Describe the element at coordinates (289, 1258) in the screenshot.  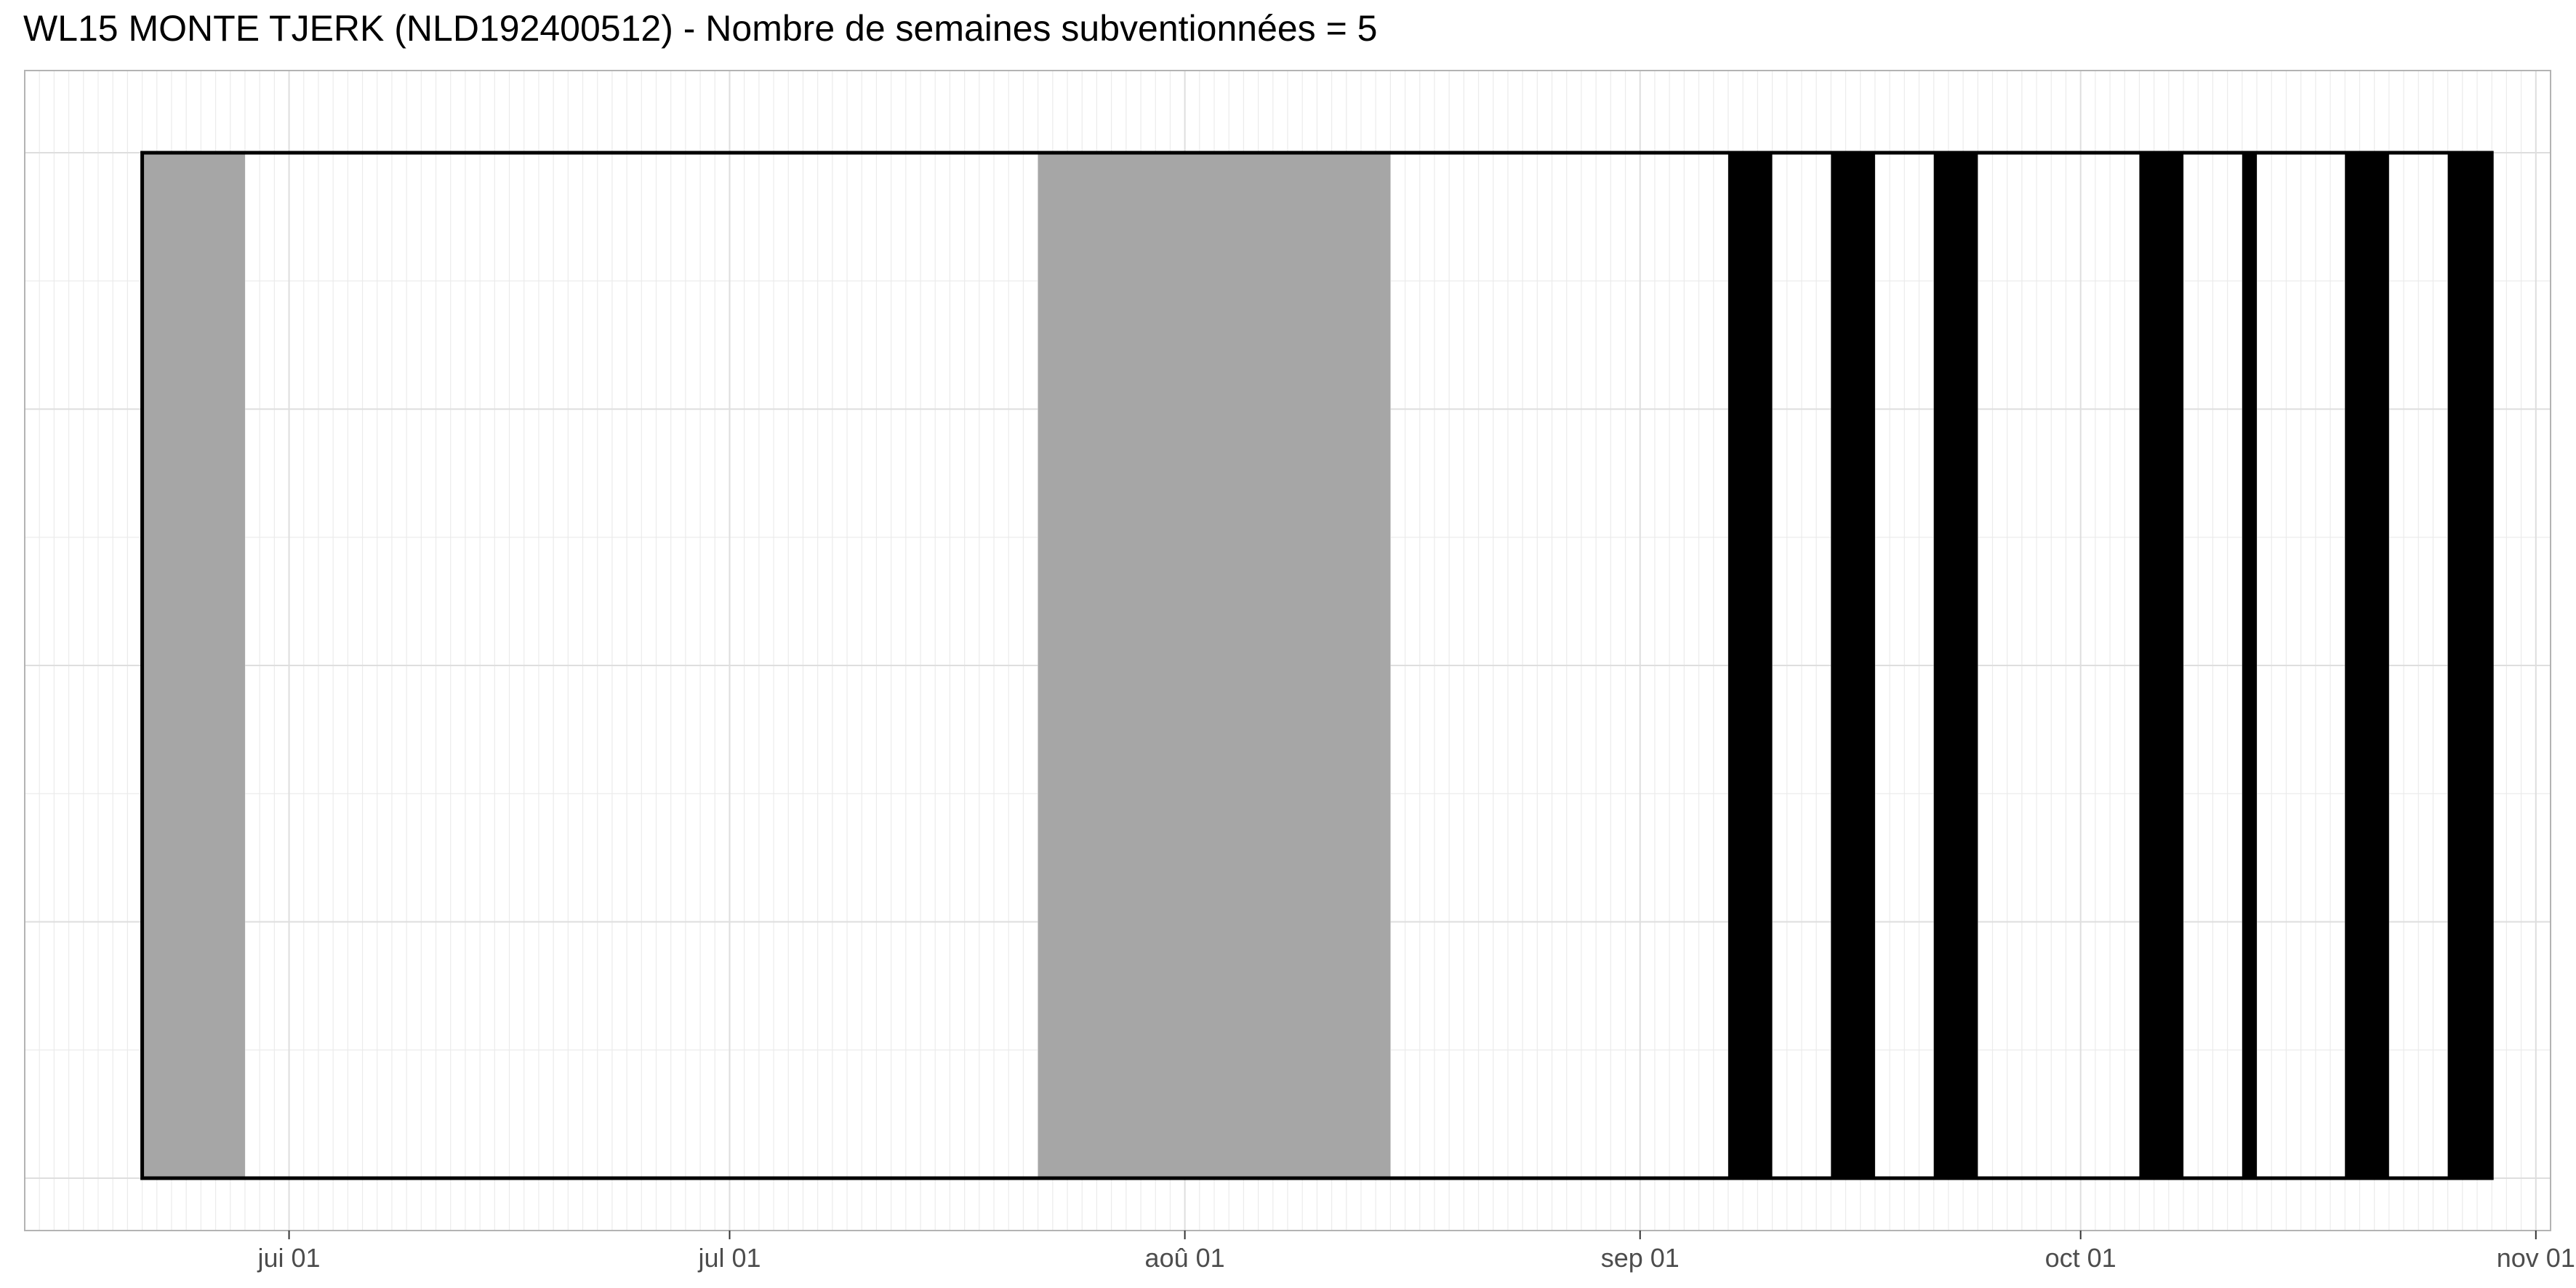
I see `x-tick-label: jui 01` at that location.